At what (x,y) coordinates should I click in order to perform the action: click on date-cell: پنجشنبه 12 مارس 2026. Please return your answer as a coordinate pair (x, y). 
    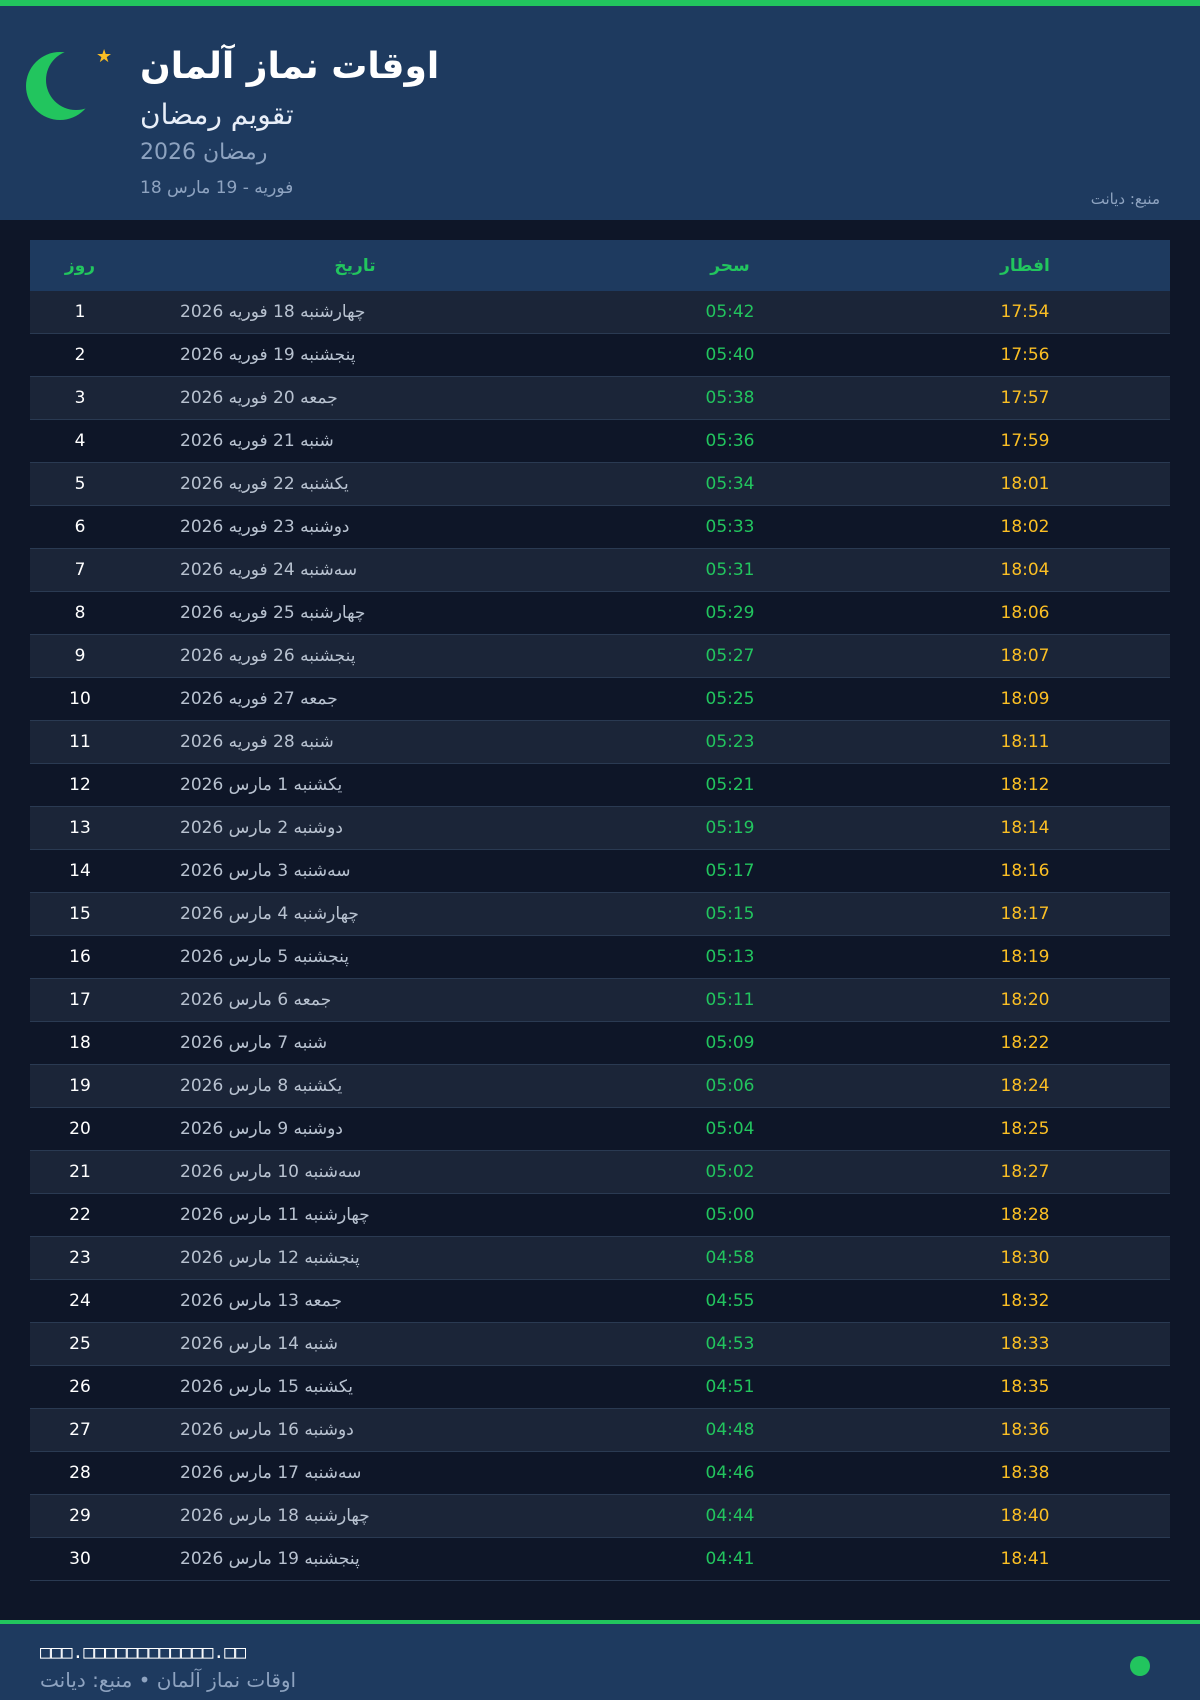
    Looking at the image, I should click on (270, 1258).